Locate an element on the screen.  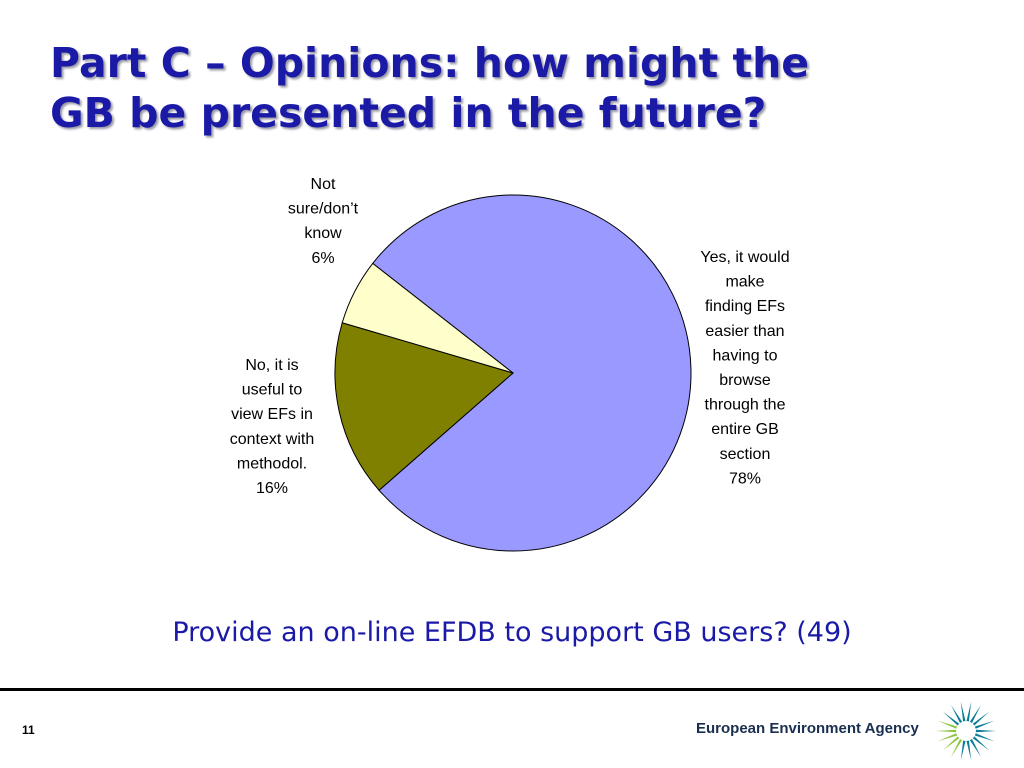
label-line: finding EFs is located at coordinates (745, 306).